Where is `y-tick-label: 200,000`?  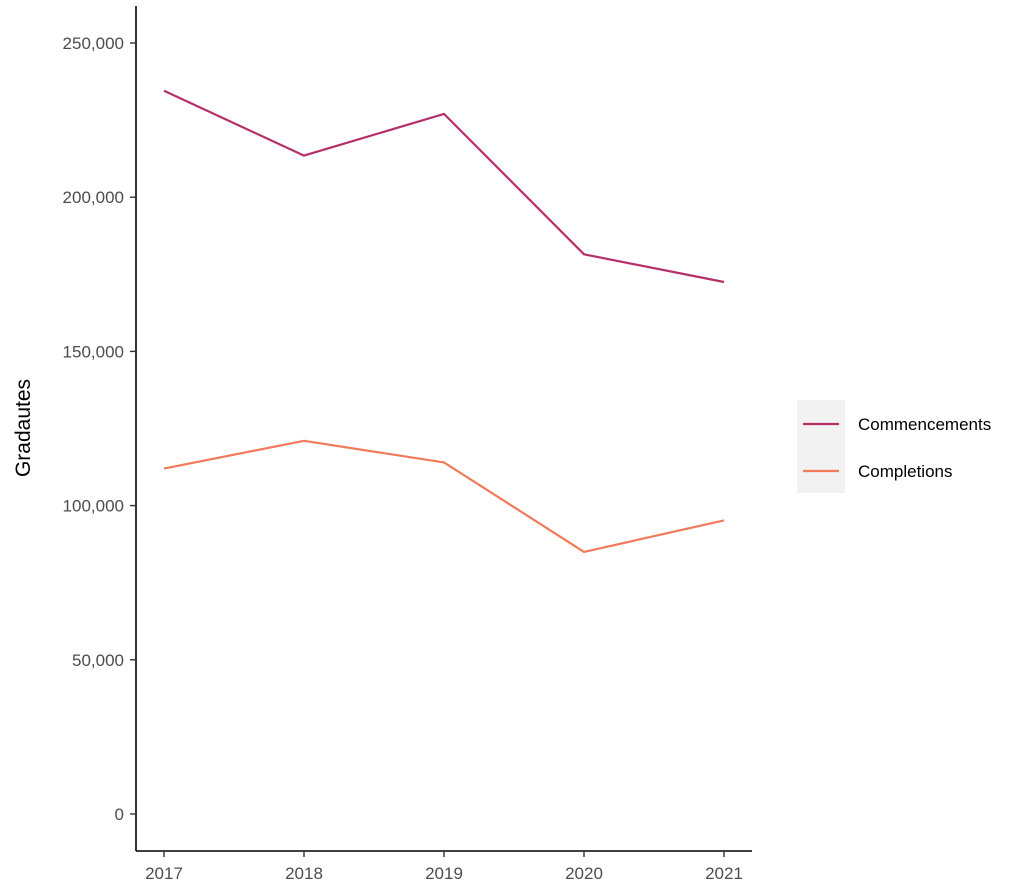
y-tick-label: 200,000 is located at coordinates (93, 197).